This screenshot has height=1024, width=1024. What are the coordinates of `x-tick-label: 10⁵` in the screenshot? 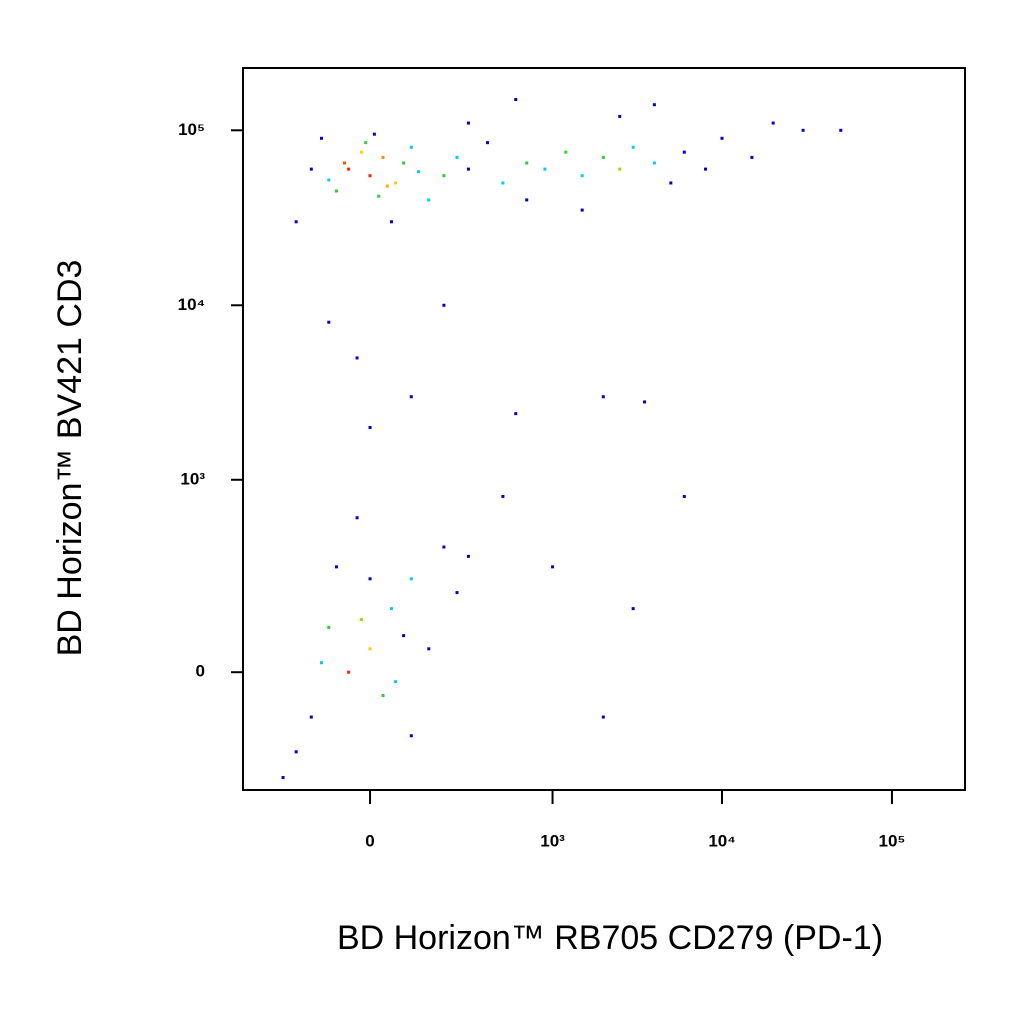 It's located at (892, 840).